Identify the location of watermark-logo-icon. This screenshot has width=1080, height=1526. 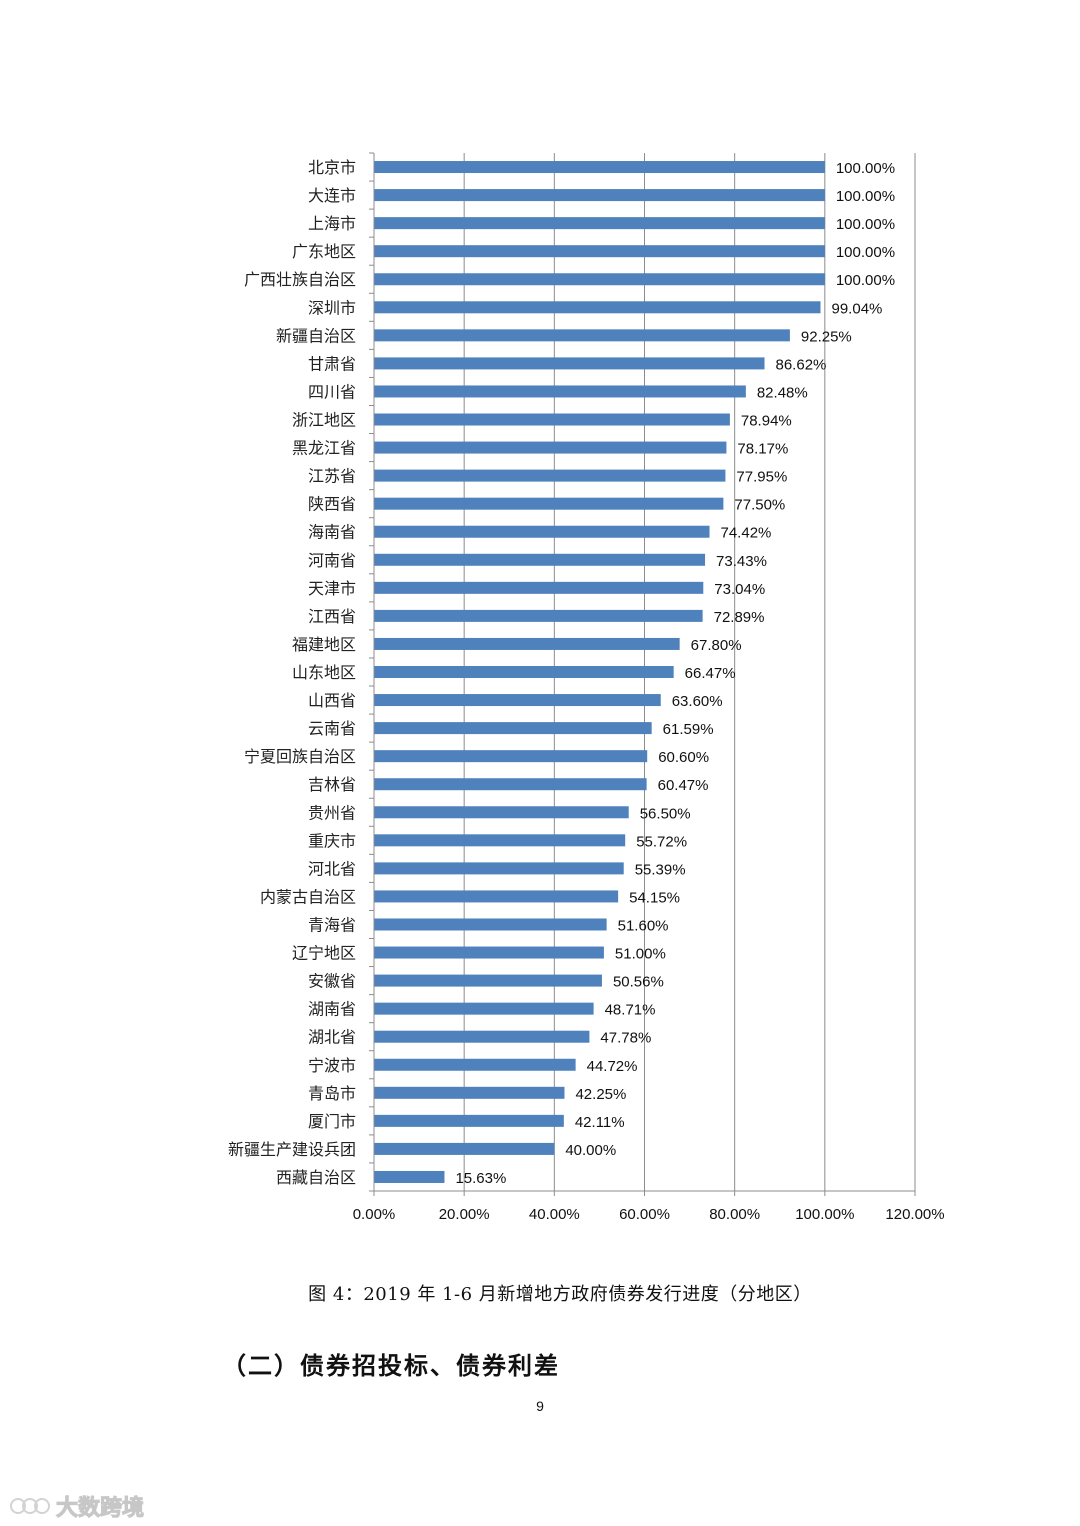
(30, 1506).